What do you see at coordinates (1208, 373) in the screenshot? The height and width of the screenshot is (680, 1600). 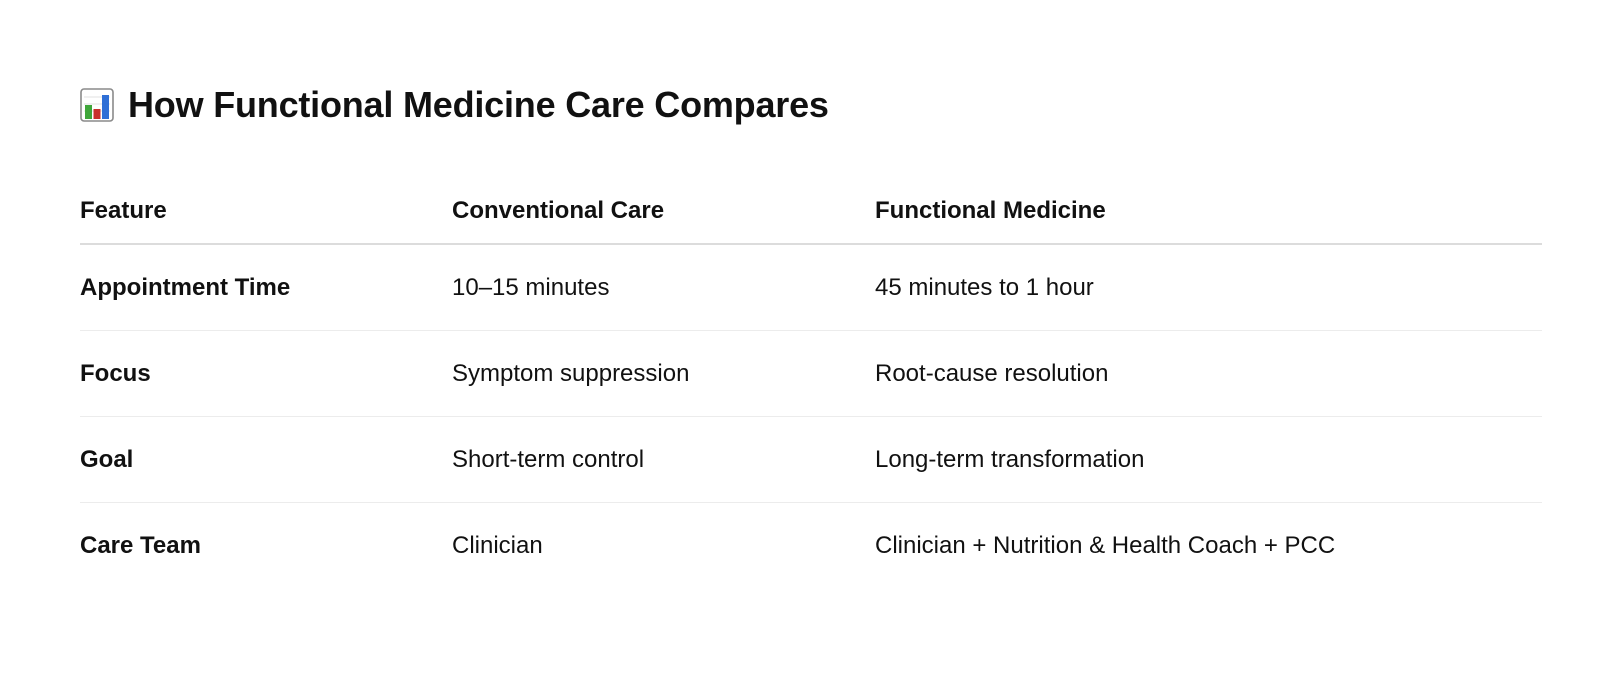 I see `functional-cell: Root-cause resolution` at bounding box center [1208, 373].